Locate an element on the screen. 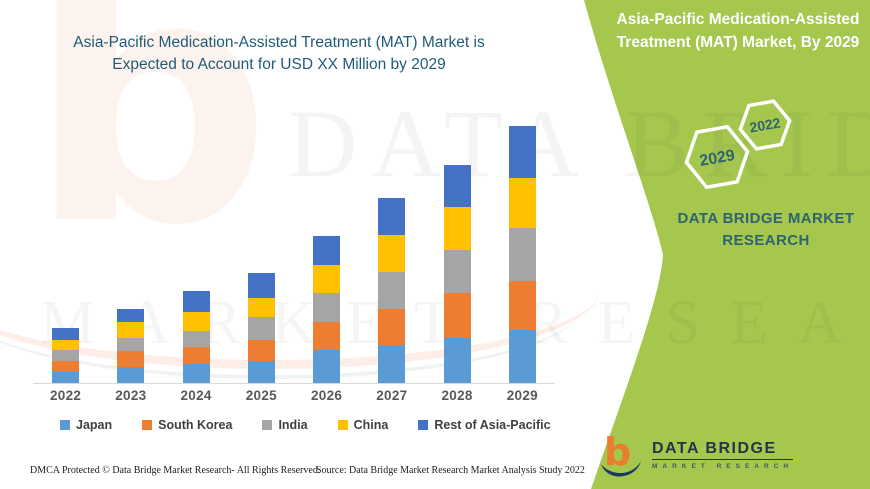  bar-segment-2025-south-korea is located at coordinates (261, 350).